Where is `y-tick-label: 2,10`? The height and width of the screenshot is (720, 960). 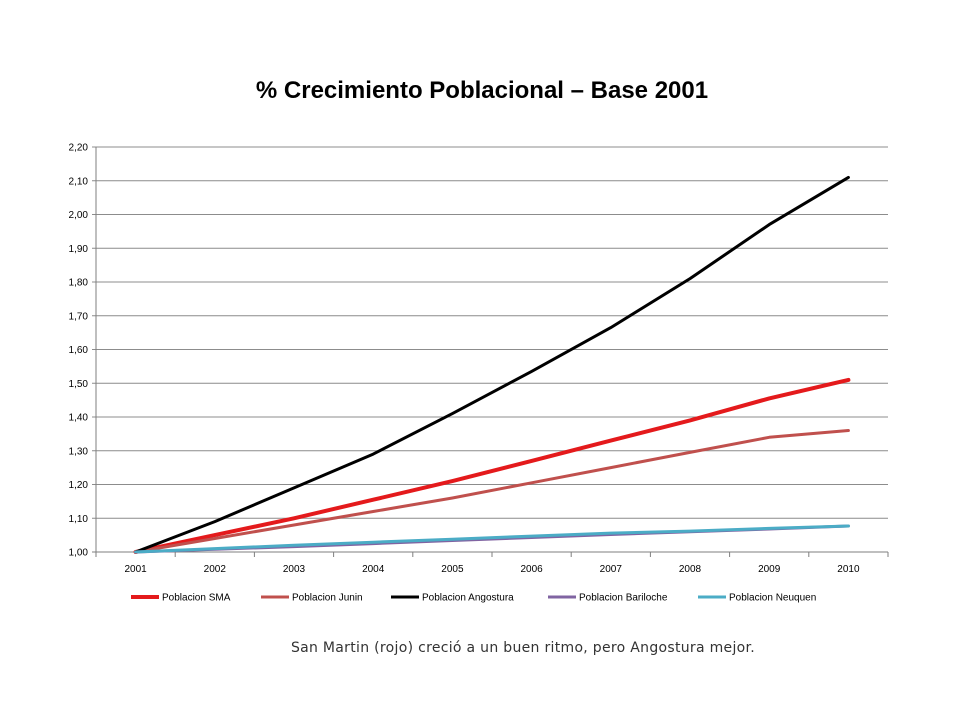 y-tick-label: 2,10 is located at coordinates (79, 181).